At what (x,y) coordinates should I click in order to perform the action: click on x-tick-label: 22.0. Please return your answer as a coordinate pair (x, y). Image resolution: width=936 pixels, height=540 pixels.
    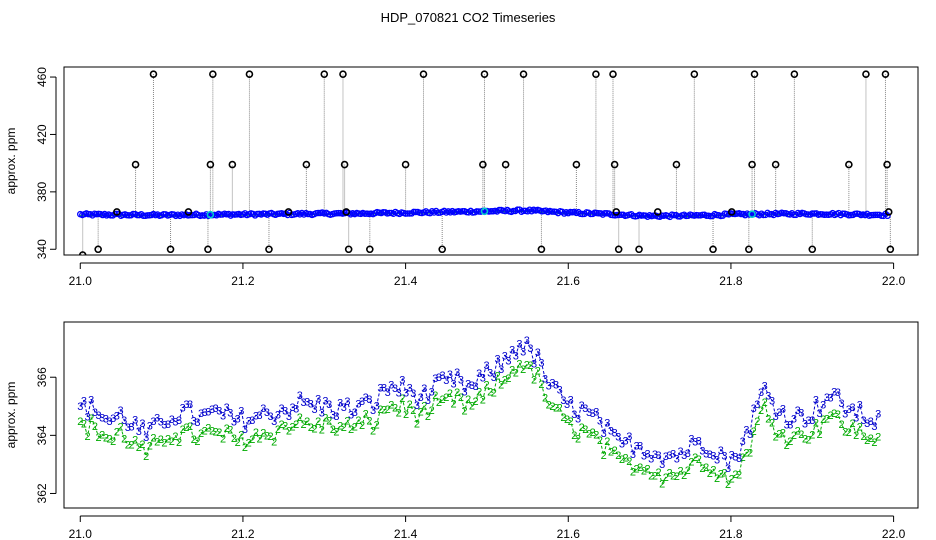
    Looking at the image, I should click on (894, 281).